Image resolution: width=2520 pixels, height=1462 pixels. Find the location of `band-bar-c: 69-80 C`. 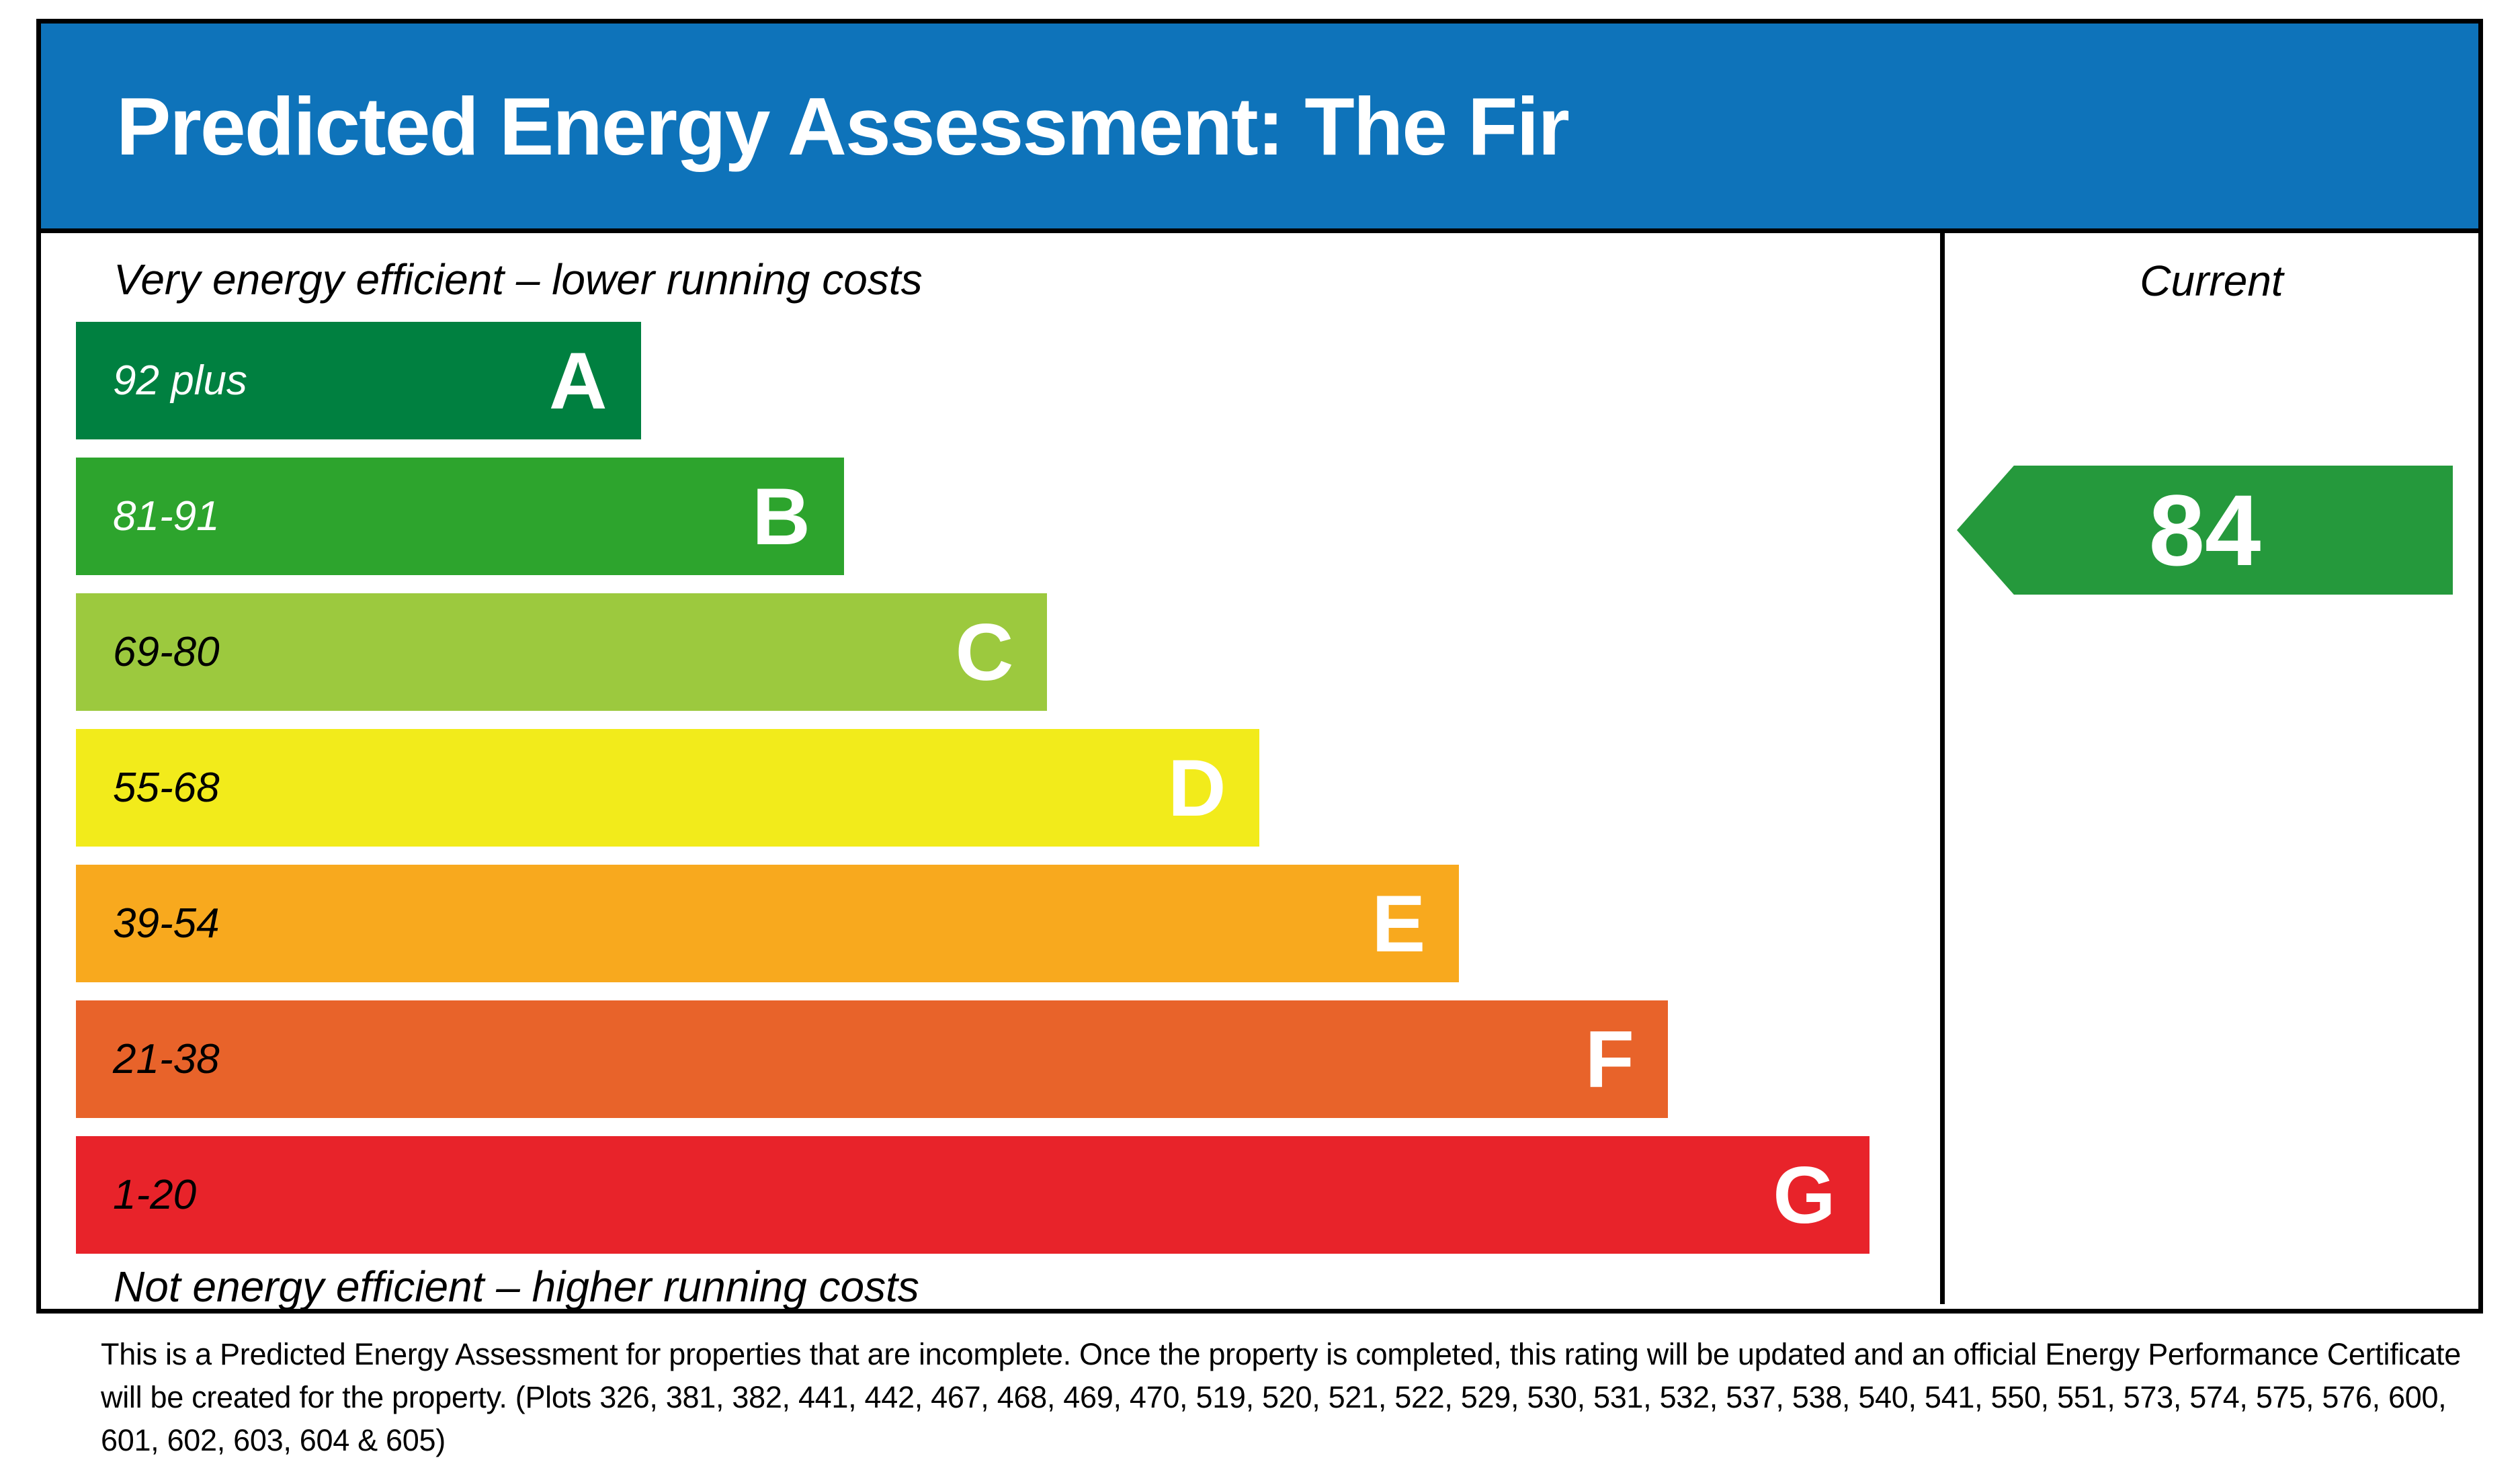

band-bar-c: 69-80 C is located at coordinates (562, 652).